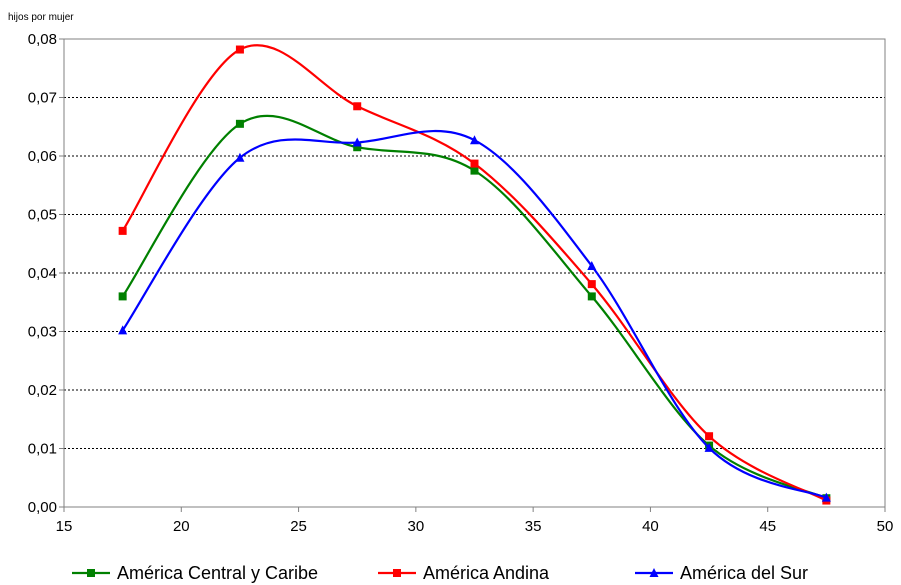 The width and height of the screenshot is (901, 585). What do you see at coordinates (42, 156) in the screenshot?
I see `y-tick-label: 0,06` at bounding box center [42, 156].